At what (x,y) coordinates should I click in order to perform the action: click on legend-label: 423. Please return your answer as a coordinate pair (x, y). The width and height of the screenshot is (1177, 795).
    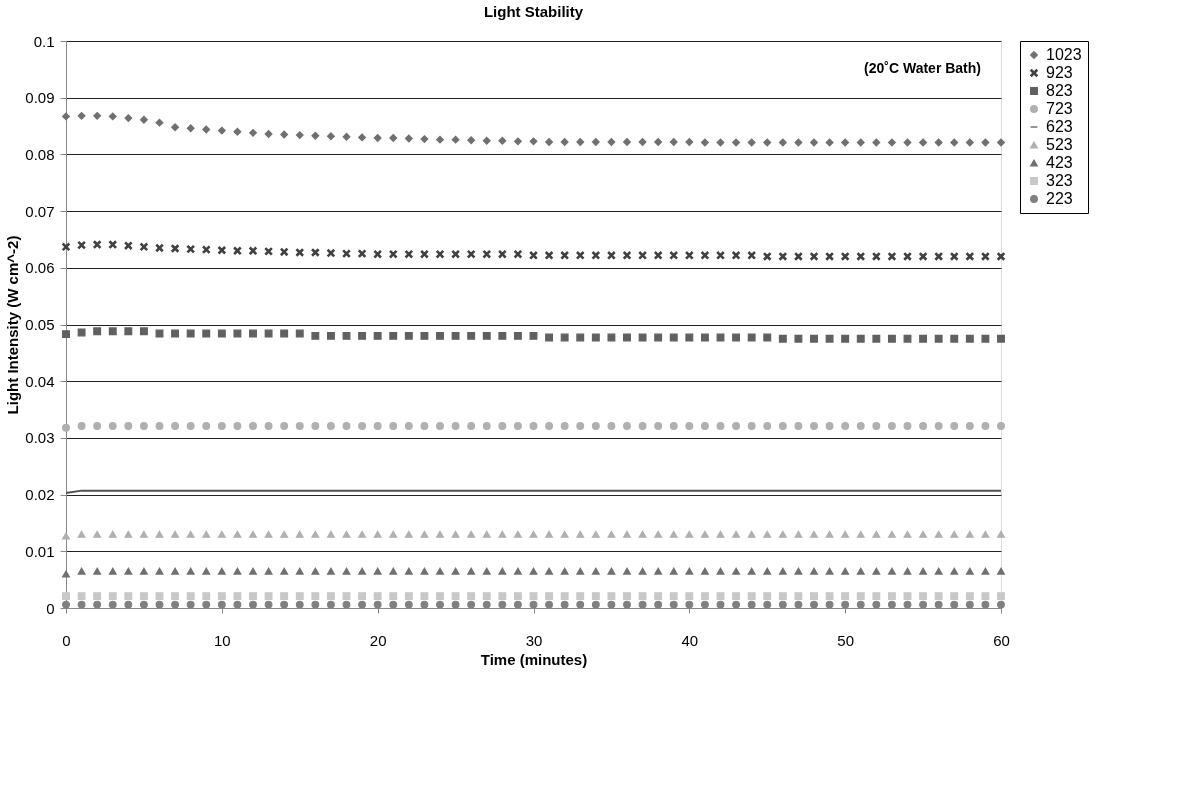
    Looking at the image, I should click on (1059, 162).